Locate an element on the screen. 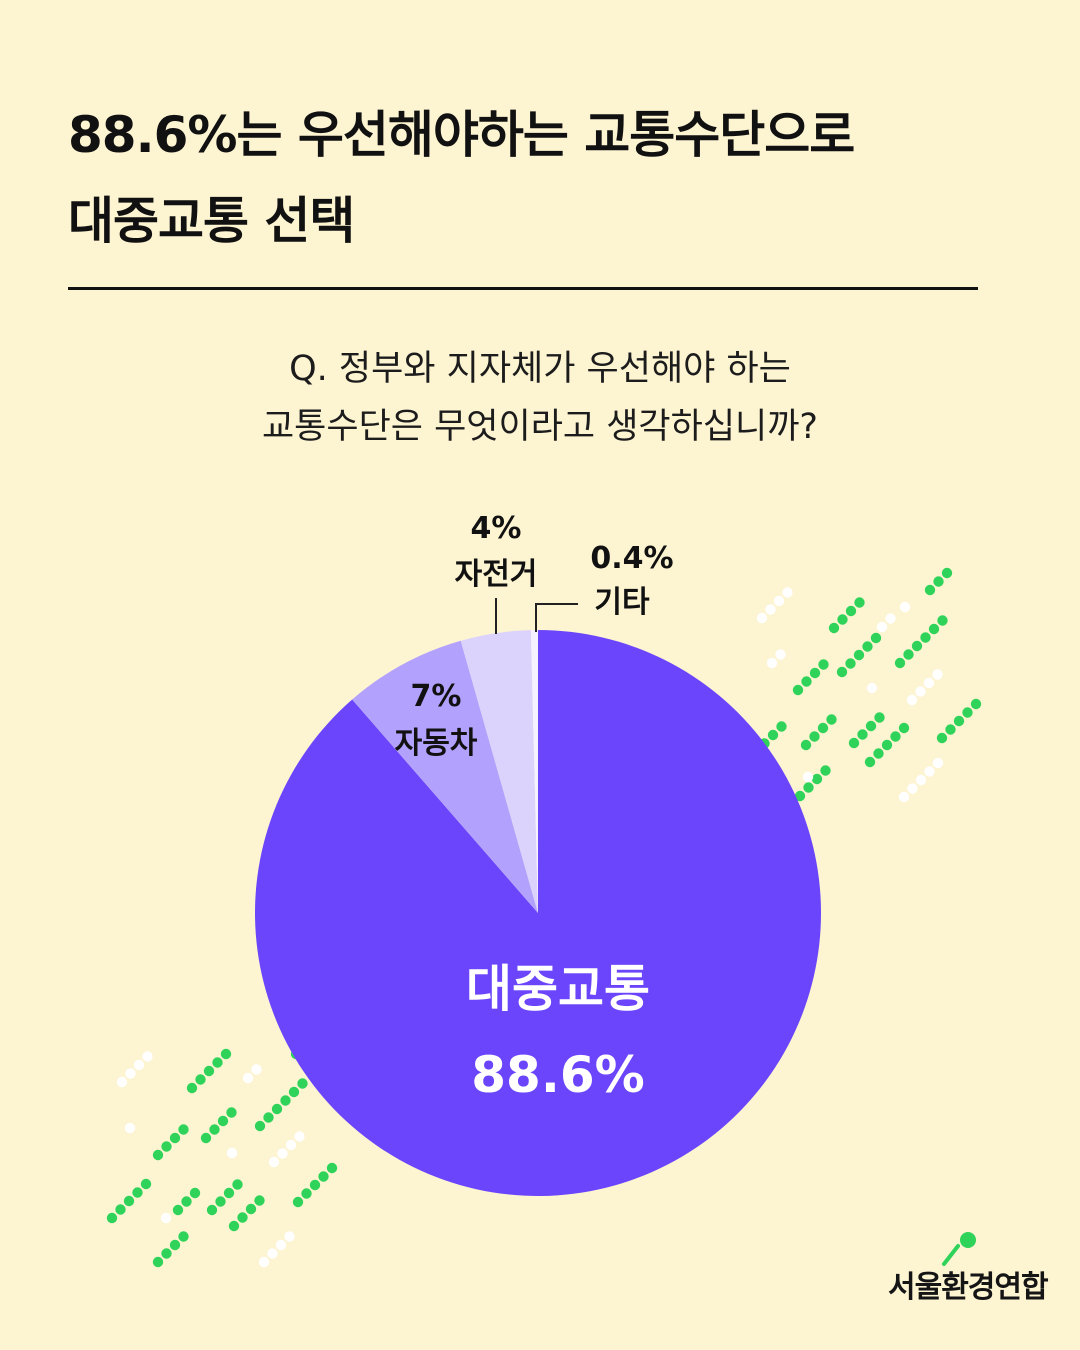 Image resolution: width=1080 pixels, height=1350 pixels. question-line-1: Q. 정부와 지자체가 우선해야 하는 is located at coordinates (540, 369).